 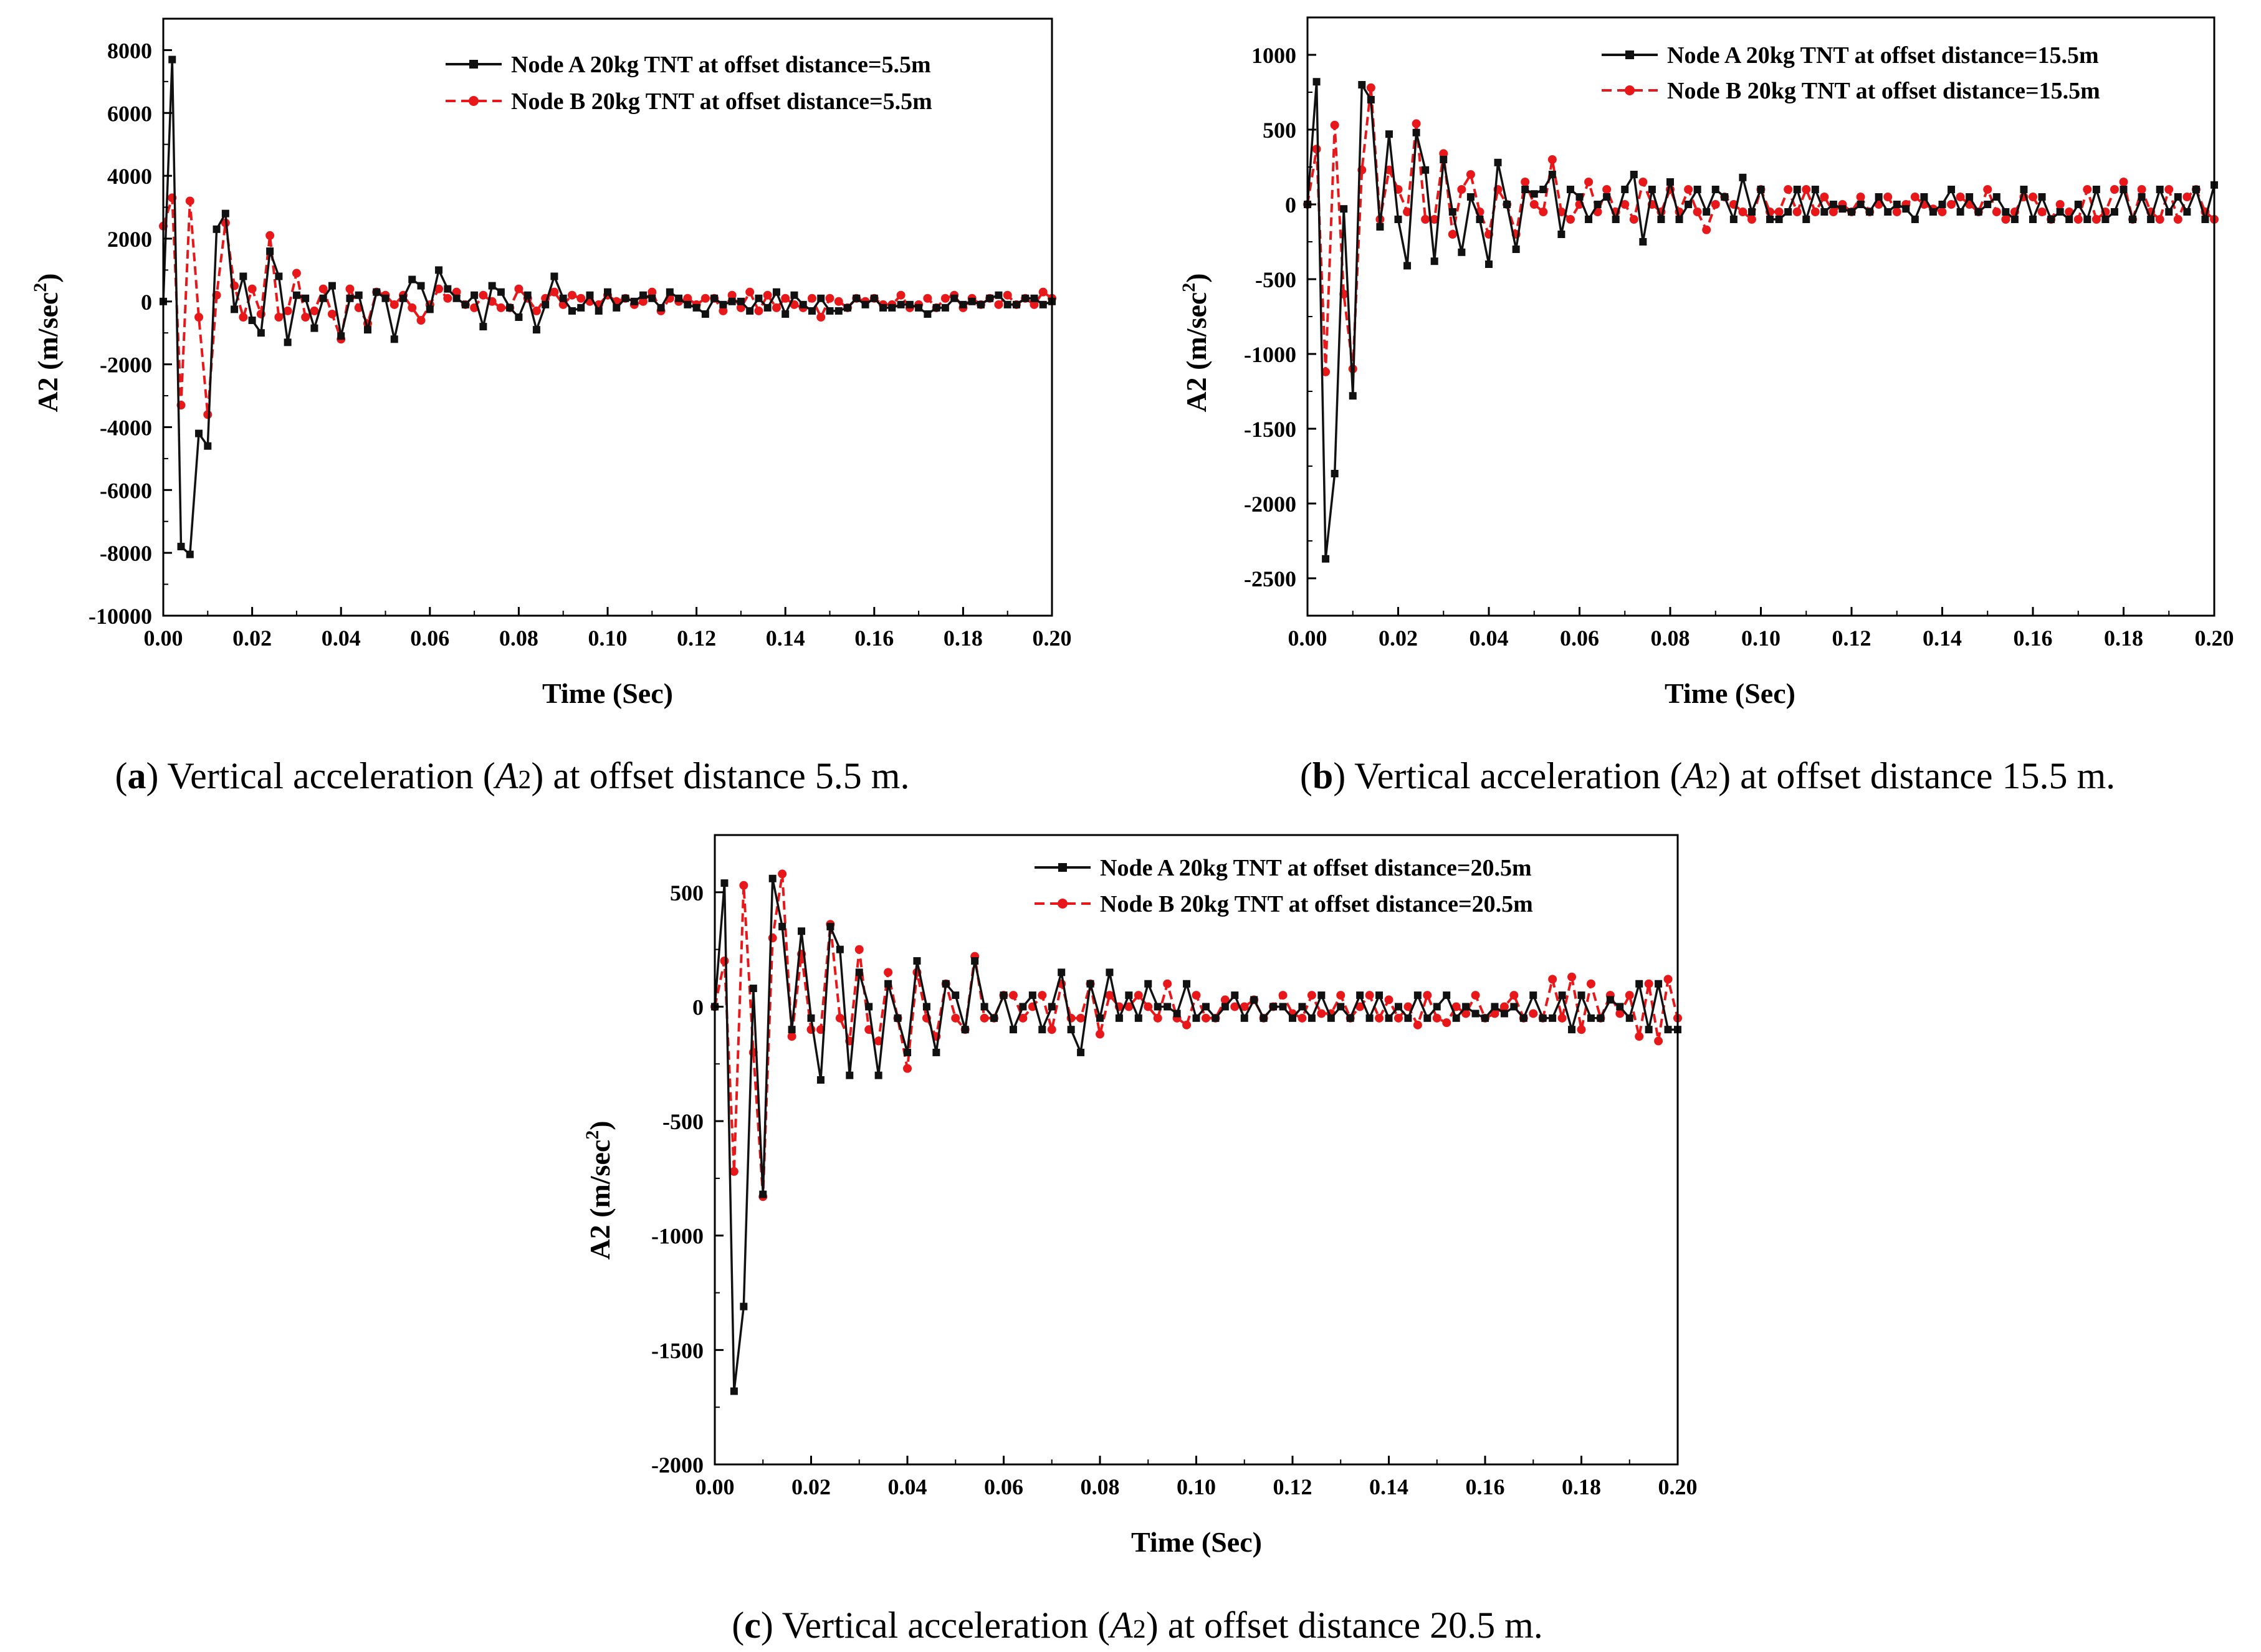 I want to click on legend-box, so click(x=827, y=82).